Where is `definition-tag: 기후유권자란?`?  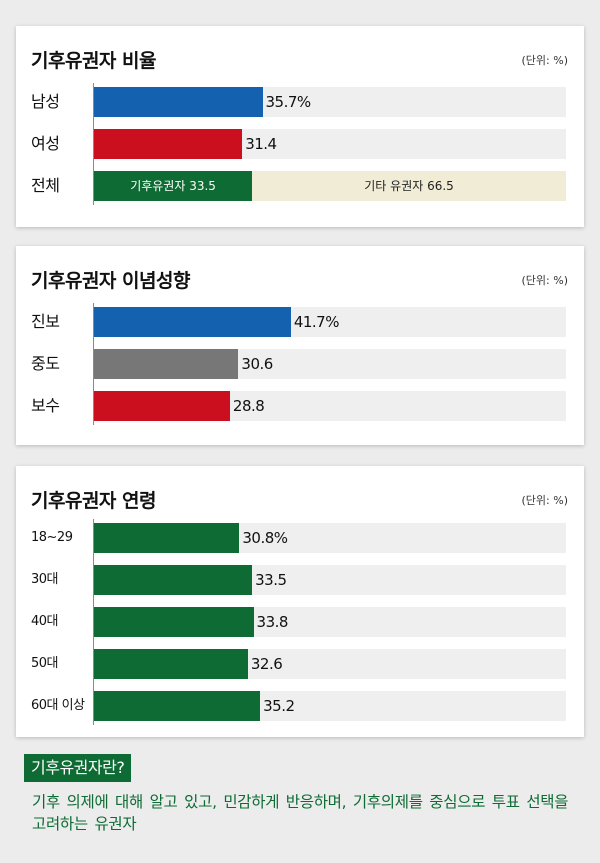 definition-tag: 기후유권자란? is located at coordinates (78, 768).